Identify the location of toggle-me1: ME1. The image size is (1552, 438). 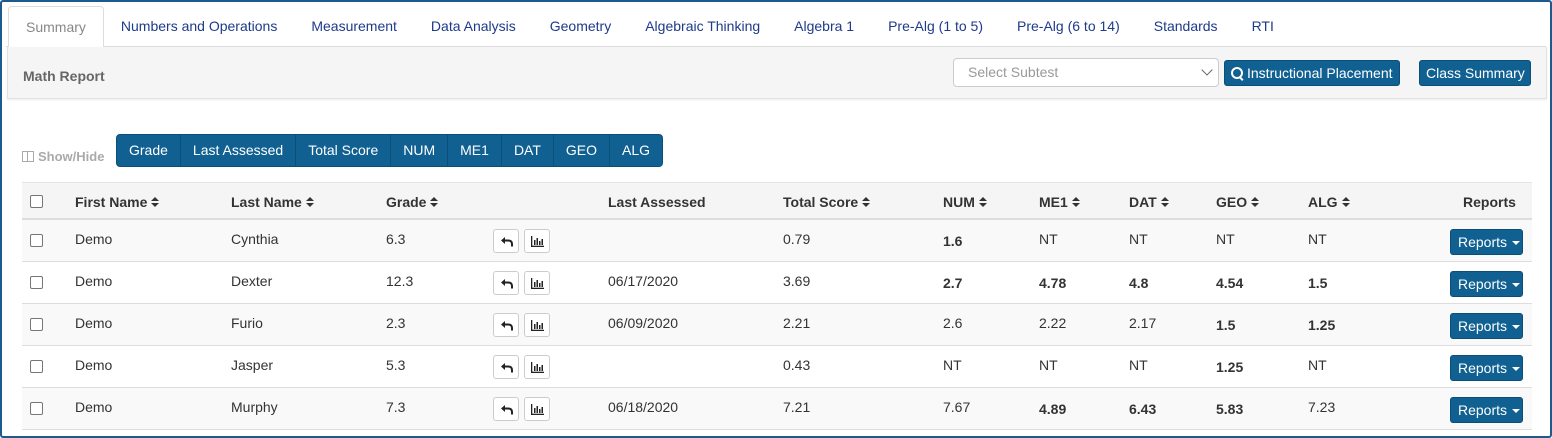
(475, 150).